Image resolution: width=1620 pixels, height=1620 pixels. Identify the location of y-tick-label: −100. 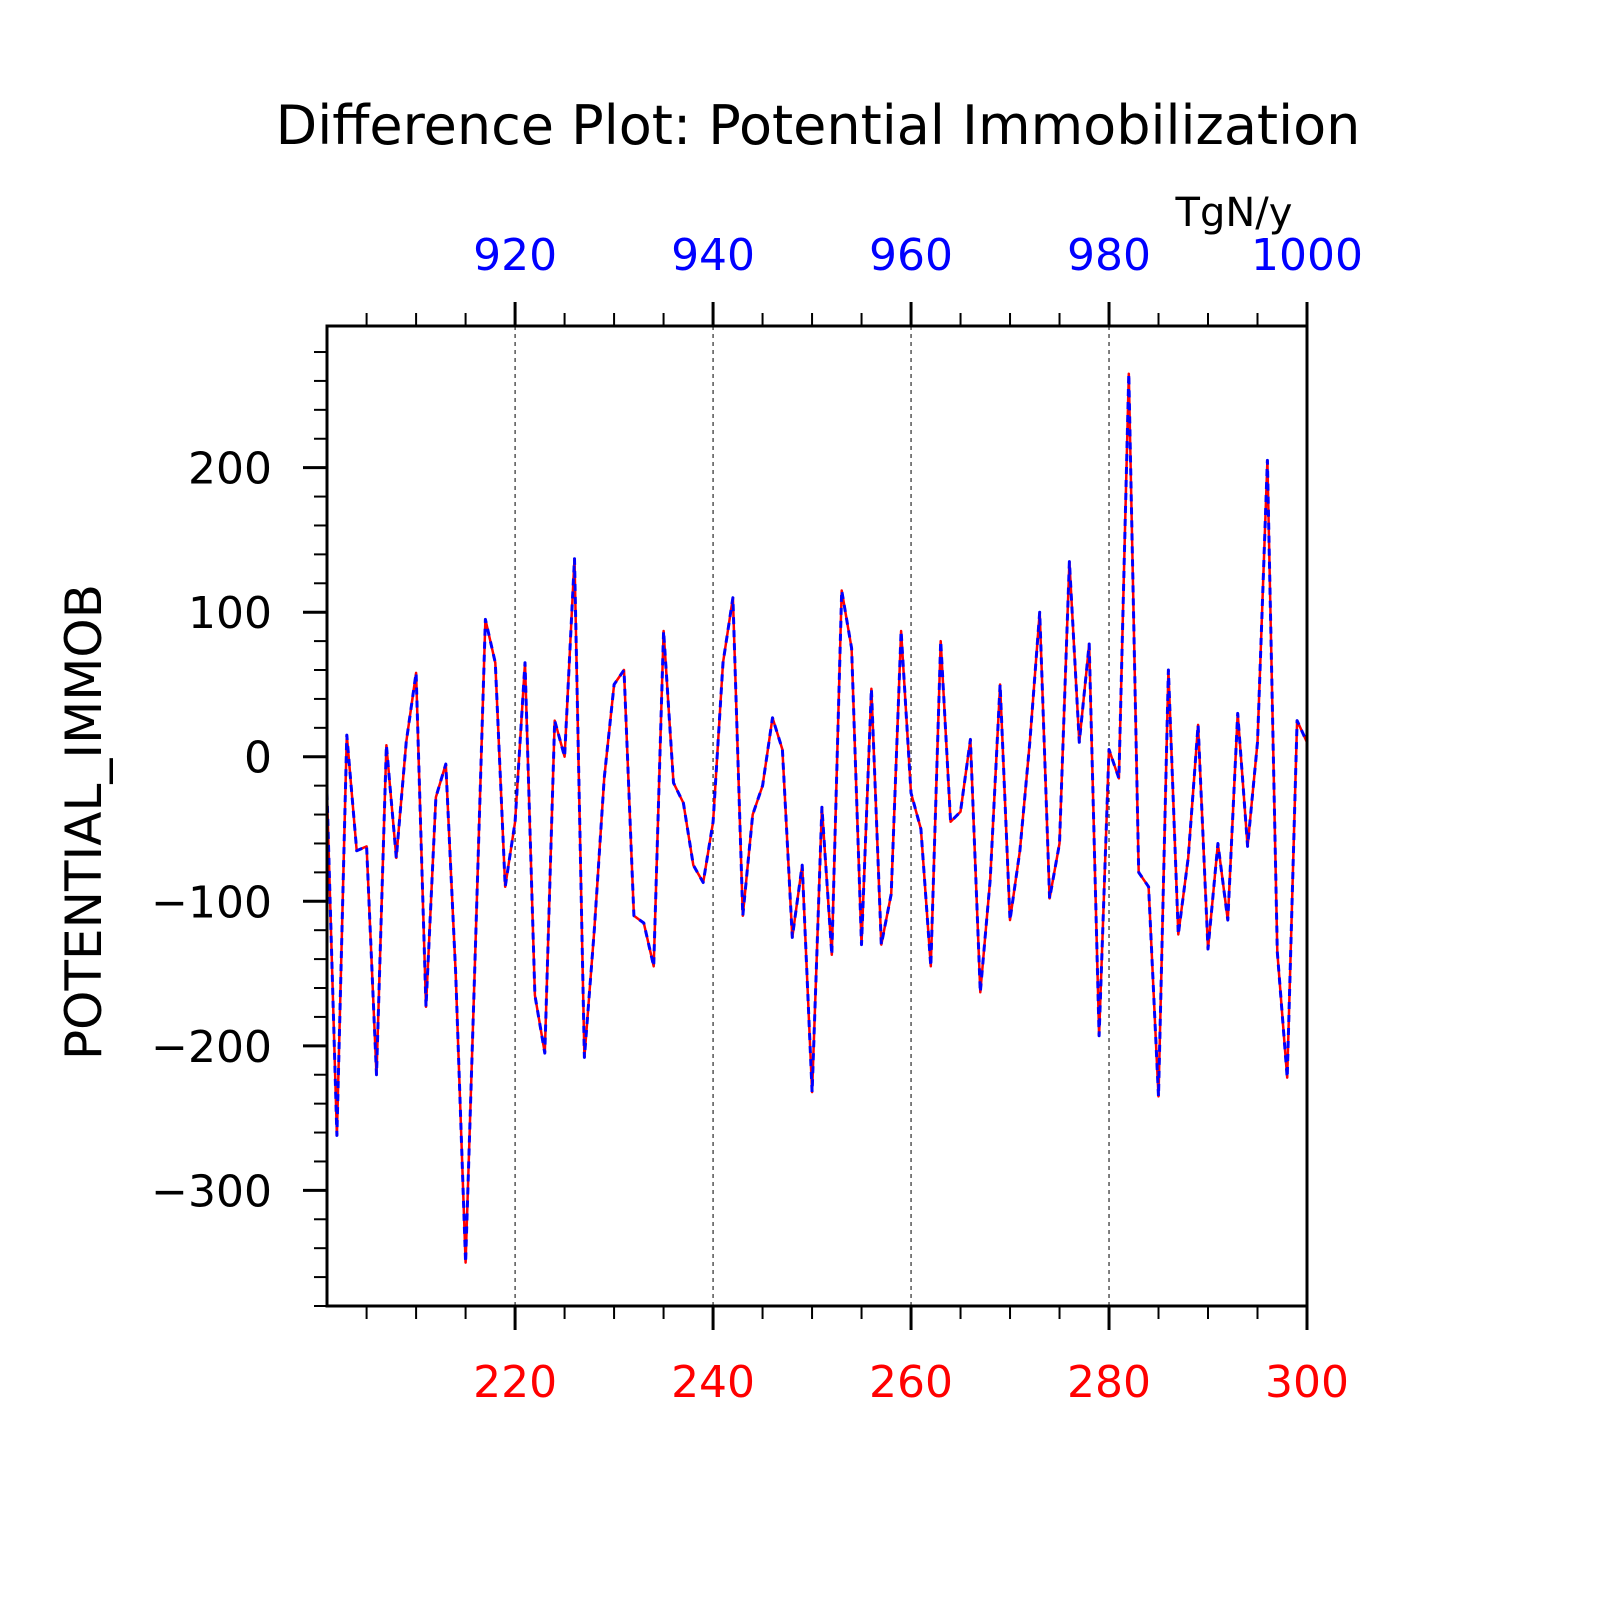
(211, 902).